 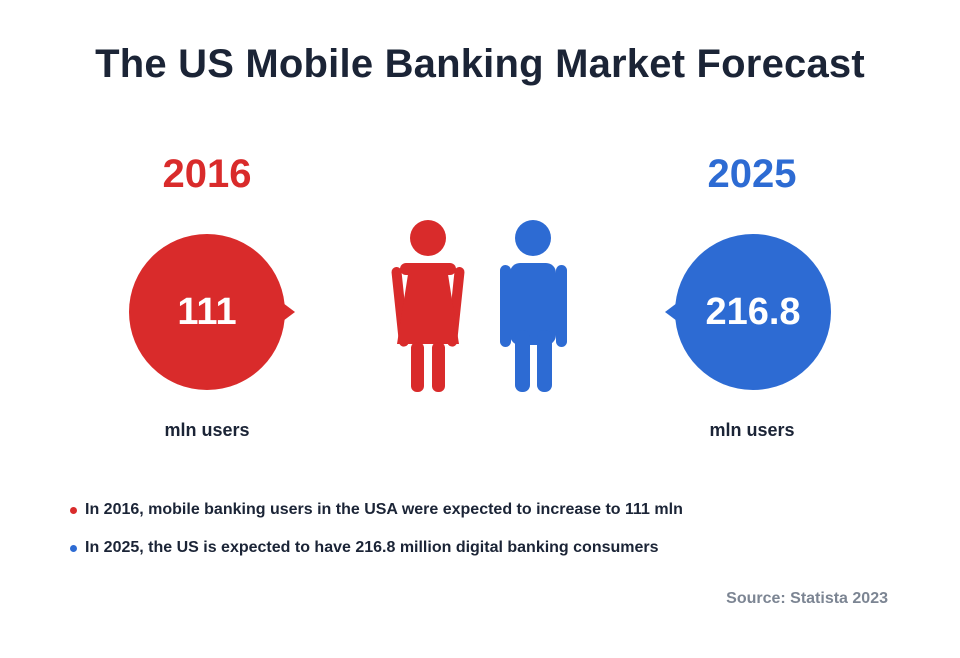 What do you see at coordinates (480, 64) in the screenshot?
I see `page-title: The US Mobile Banking Market Forecast` at bounding box center [480, 64].